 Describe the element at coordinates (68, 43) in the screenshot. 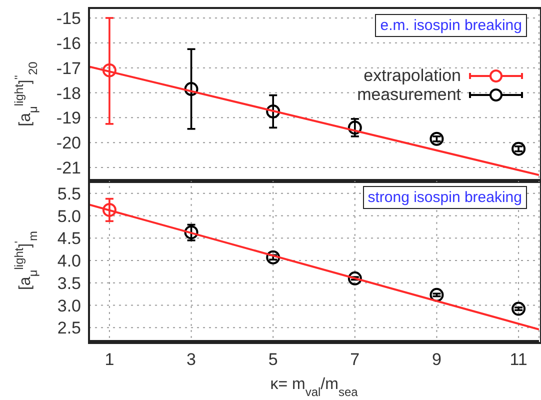

I see `y-tick-label: -16` at that location.